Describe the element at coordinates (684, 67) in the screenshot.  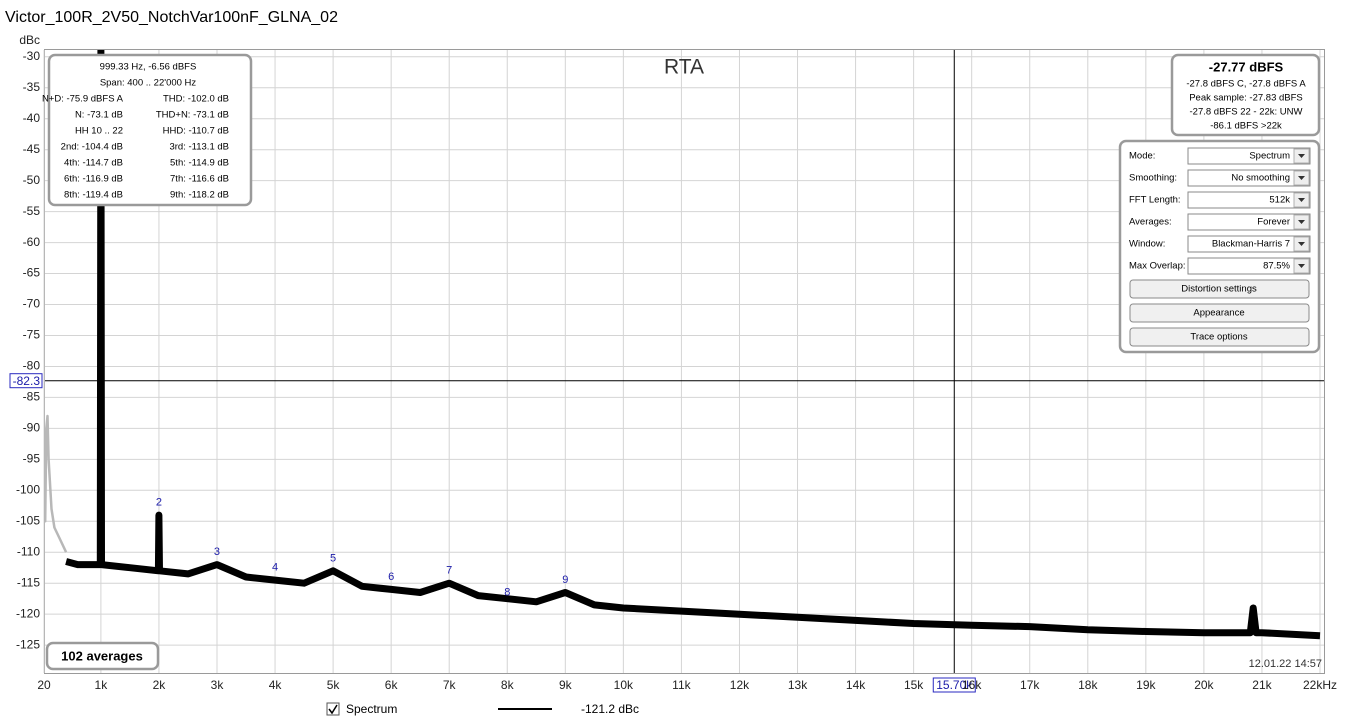
I see `chart-title: RTA` at that location.